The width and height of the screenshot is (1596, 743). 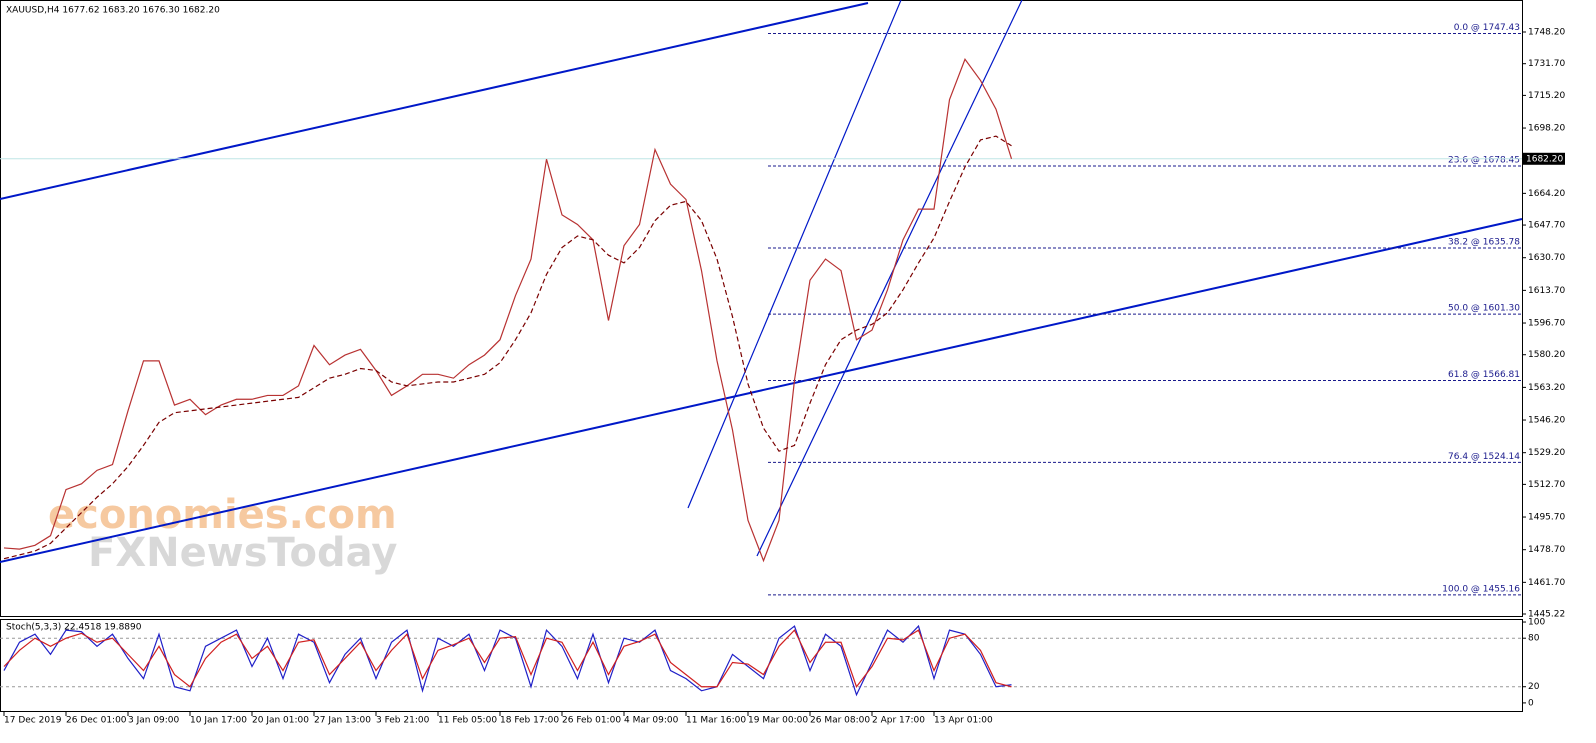 I want to click on x-tick-label: 27 Jan 13:00, so click(x=342, y=721).